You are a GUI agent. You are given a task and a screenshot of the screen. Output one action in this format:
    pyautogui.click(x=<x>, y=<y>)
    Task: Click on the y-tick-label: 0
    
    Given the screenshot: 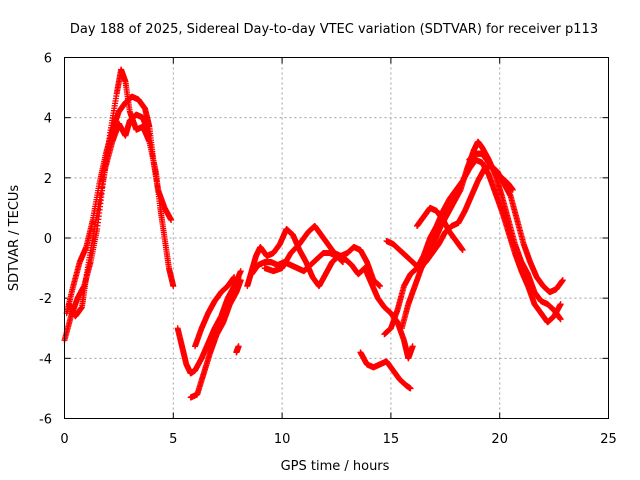 What is the action you would take?
    pyautogui.click(x=48, y=239)
    